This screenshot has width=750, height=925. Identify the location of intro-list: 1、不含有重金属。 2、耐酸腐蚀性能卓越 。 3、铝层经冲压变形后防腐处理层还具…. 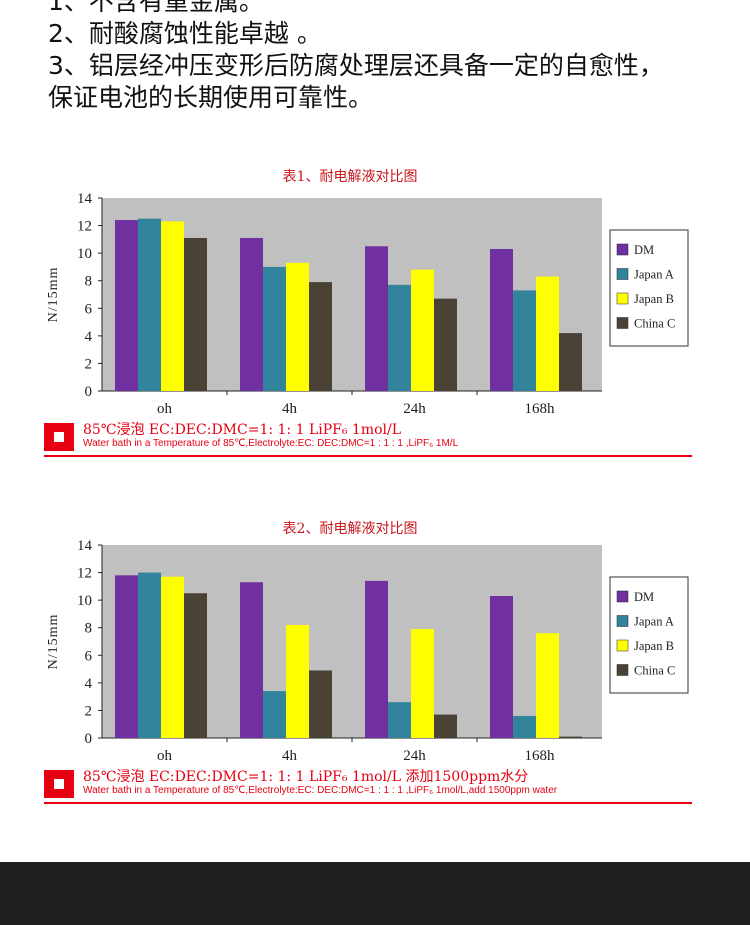
(356, 57).